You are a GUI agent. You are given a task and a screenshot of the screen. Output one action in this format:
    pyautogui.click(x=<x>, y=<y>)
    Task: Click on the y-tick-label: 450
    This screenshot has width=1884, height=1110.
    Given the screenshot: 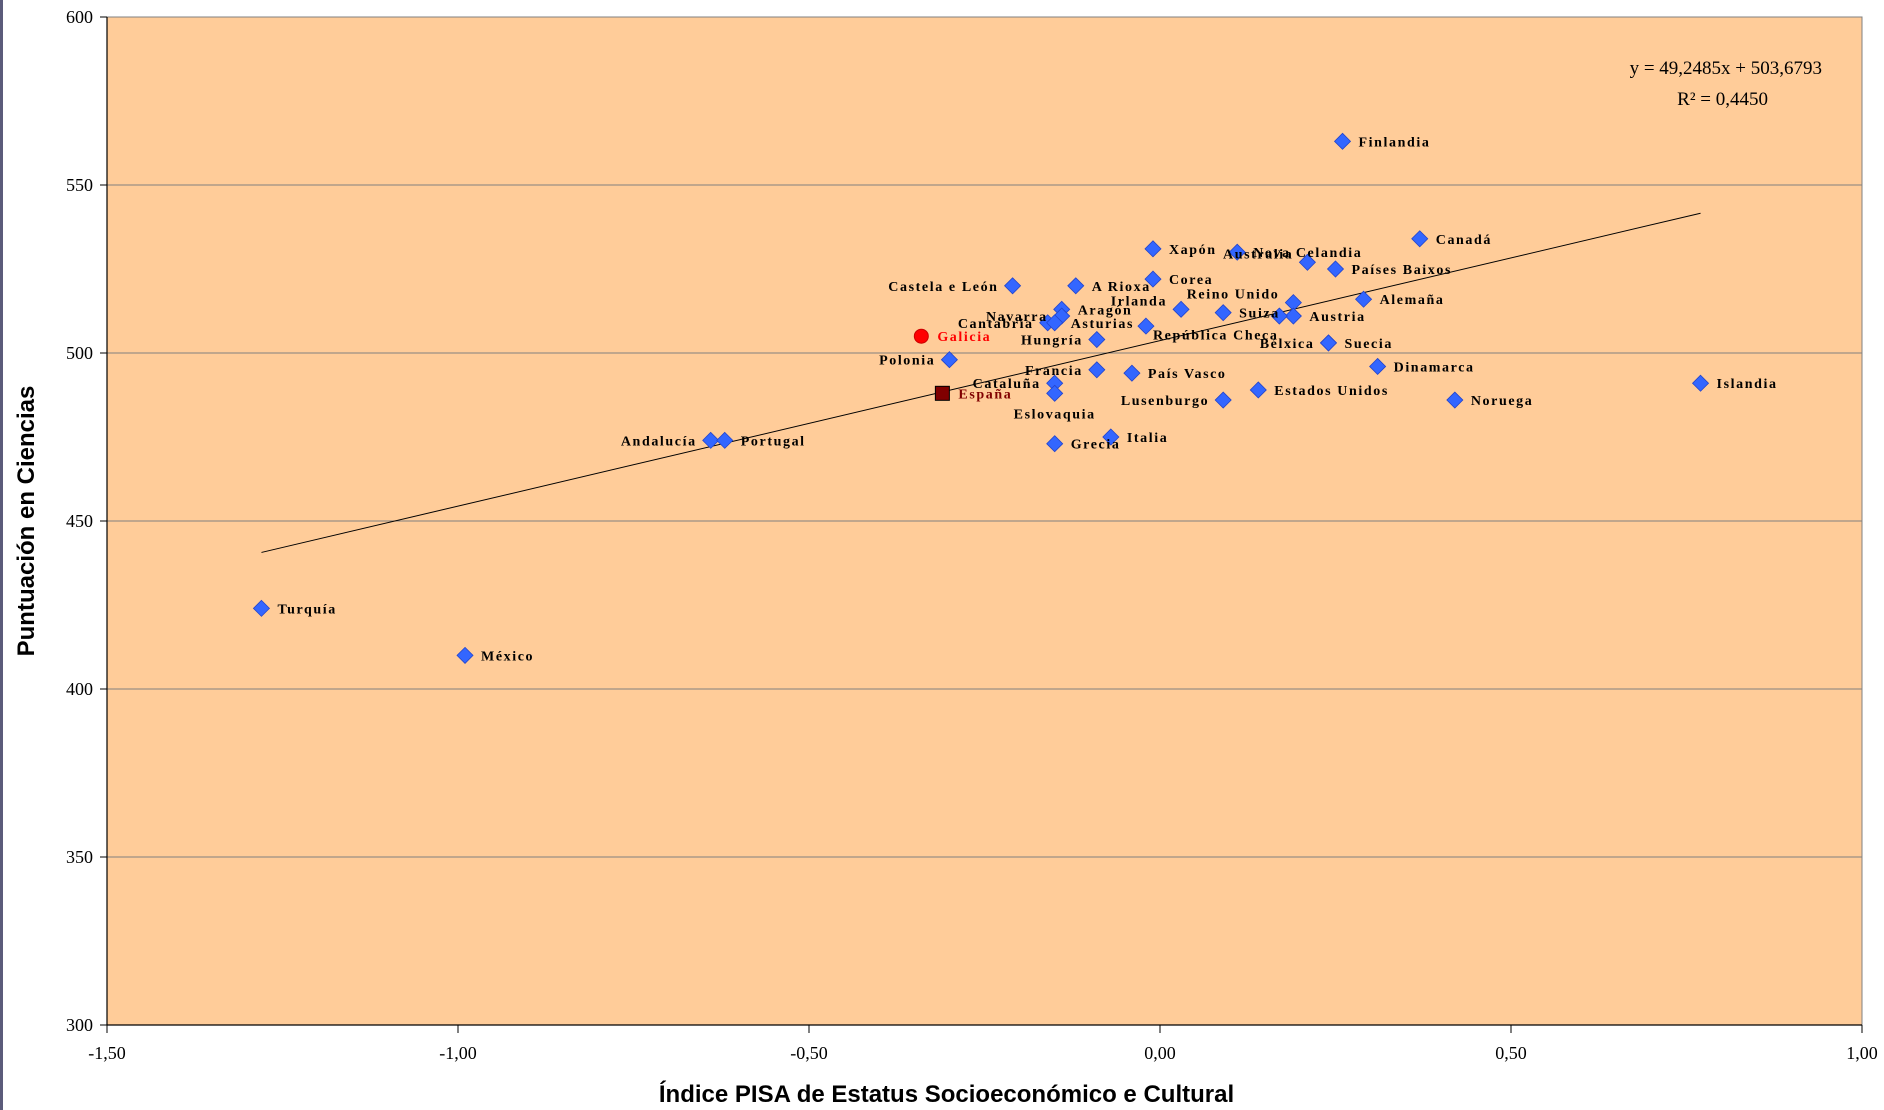 What is the action you would take?
    pyautogui.click(x=79, y=521)
    